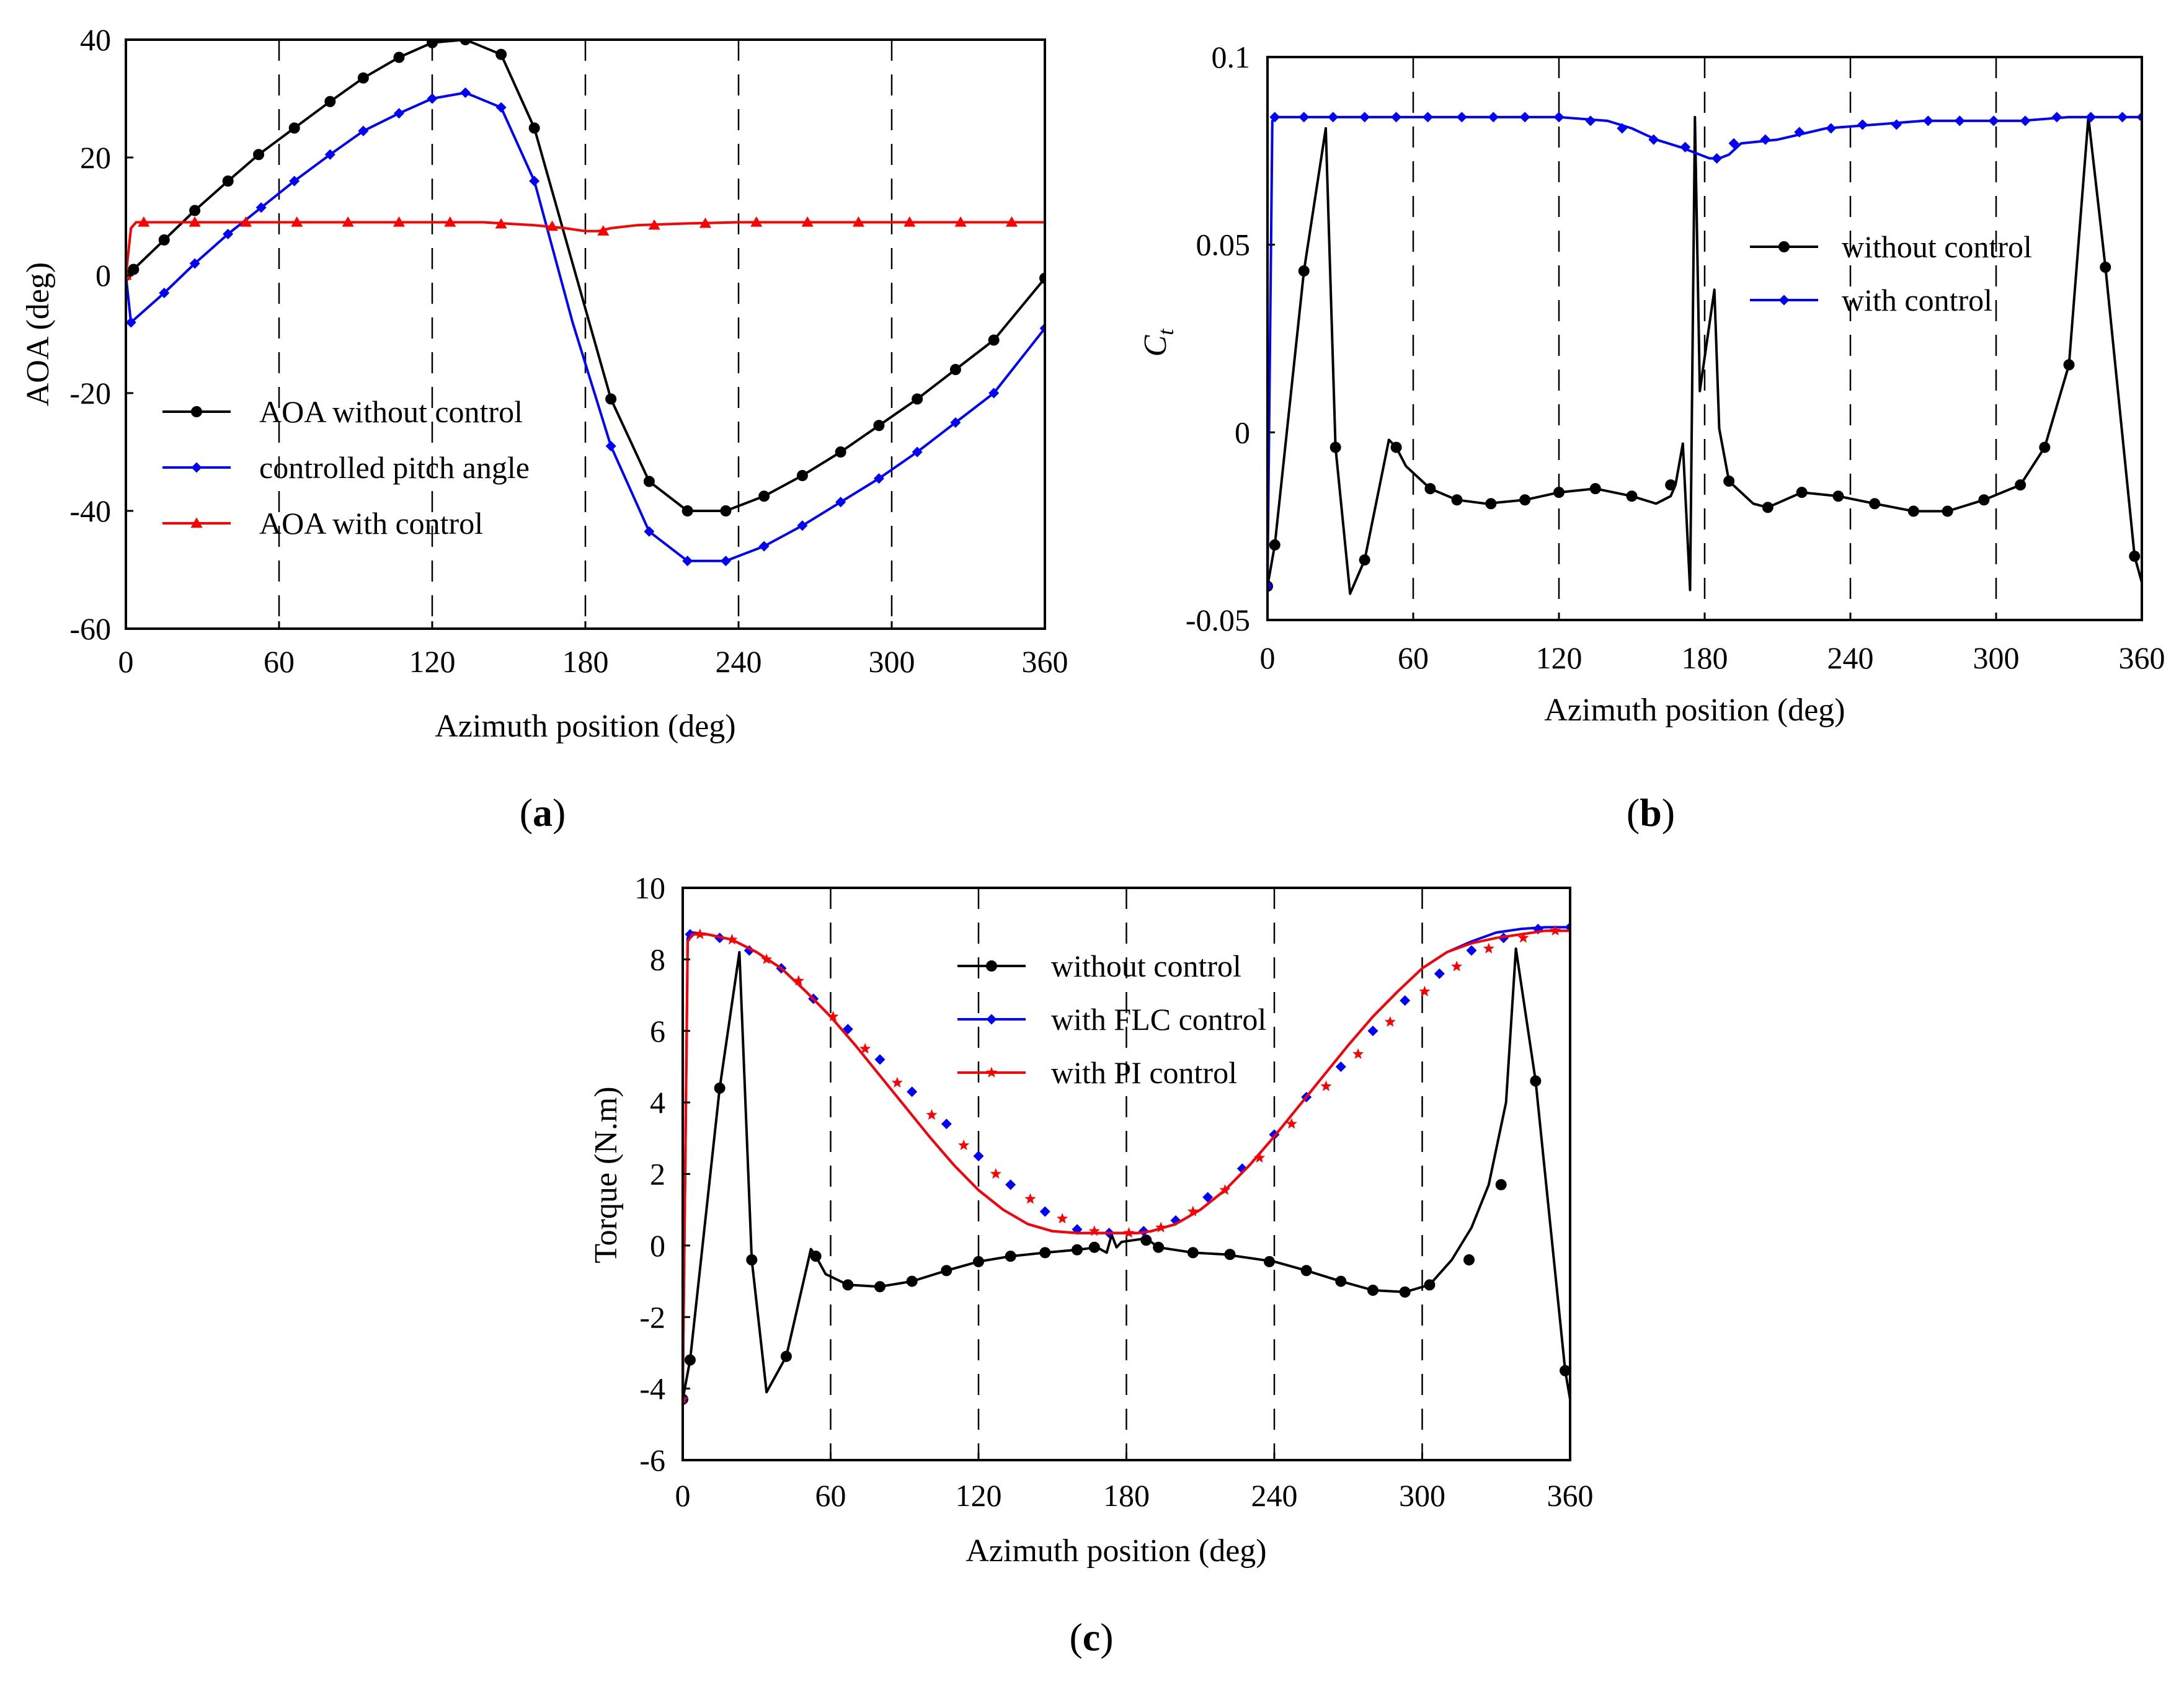 The width and height of the screenshot is (2184, 1692). Describe the element at coordinates (658, 1102) in the screenshot. I see `panel-c-y-tick-label: 4` at that location.